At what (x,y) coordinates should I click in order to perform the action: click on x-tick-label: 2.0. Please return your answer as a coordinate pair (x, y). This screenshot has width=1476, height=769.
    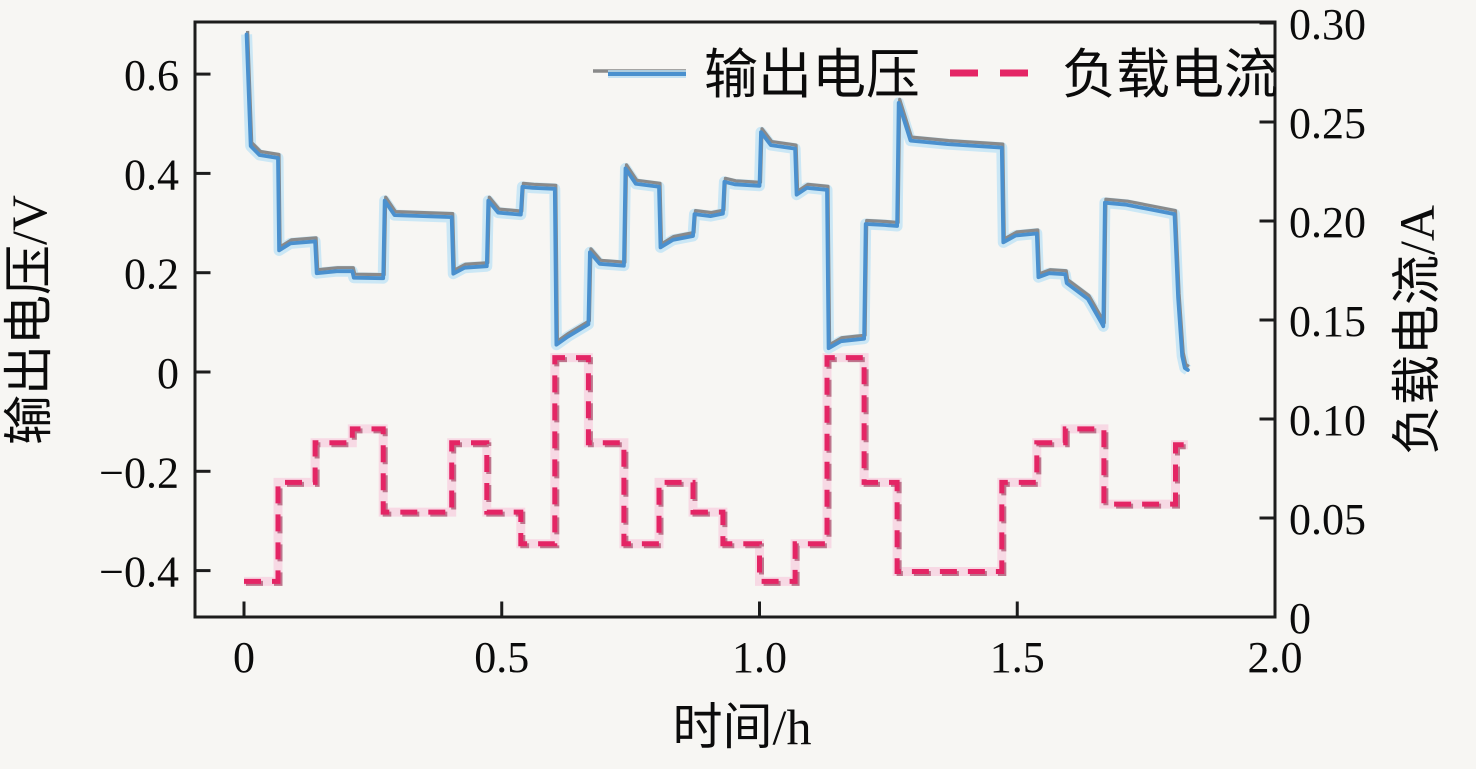
    Looking at the image, I should click on (1275, 657).